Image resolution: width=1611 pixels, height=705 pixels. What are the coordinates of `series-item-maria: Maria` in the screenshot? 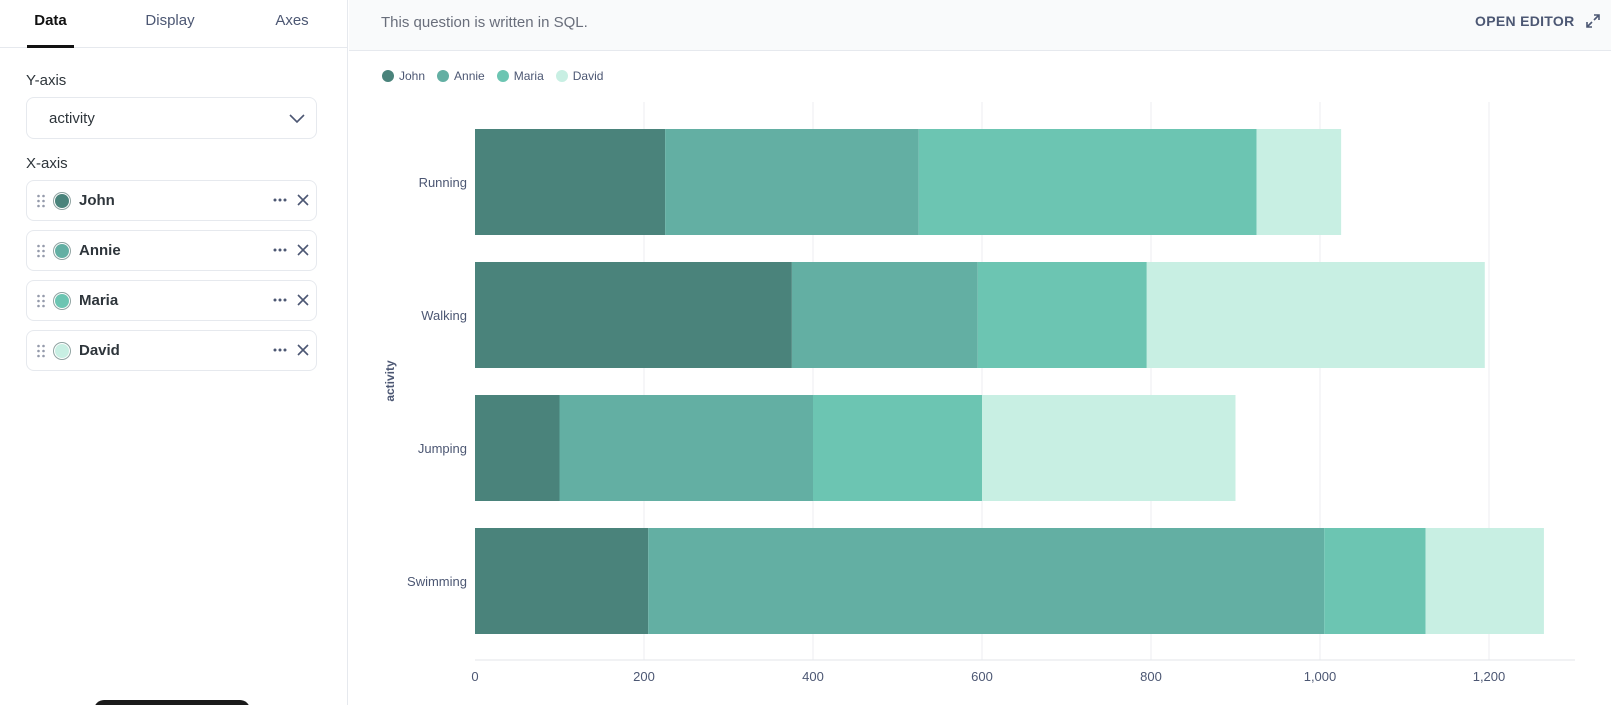 It's located at (171, 300).